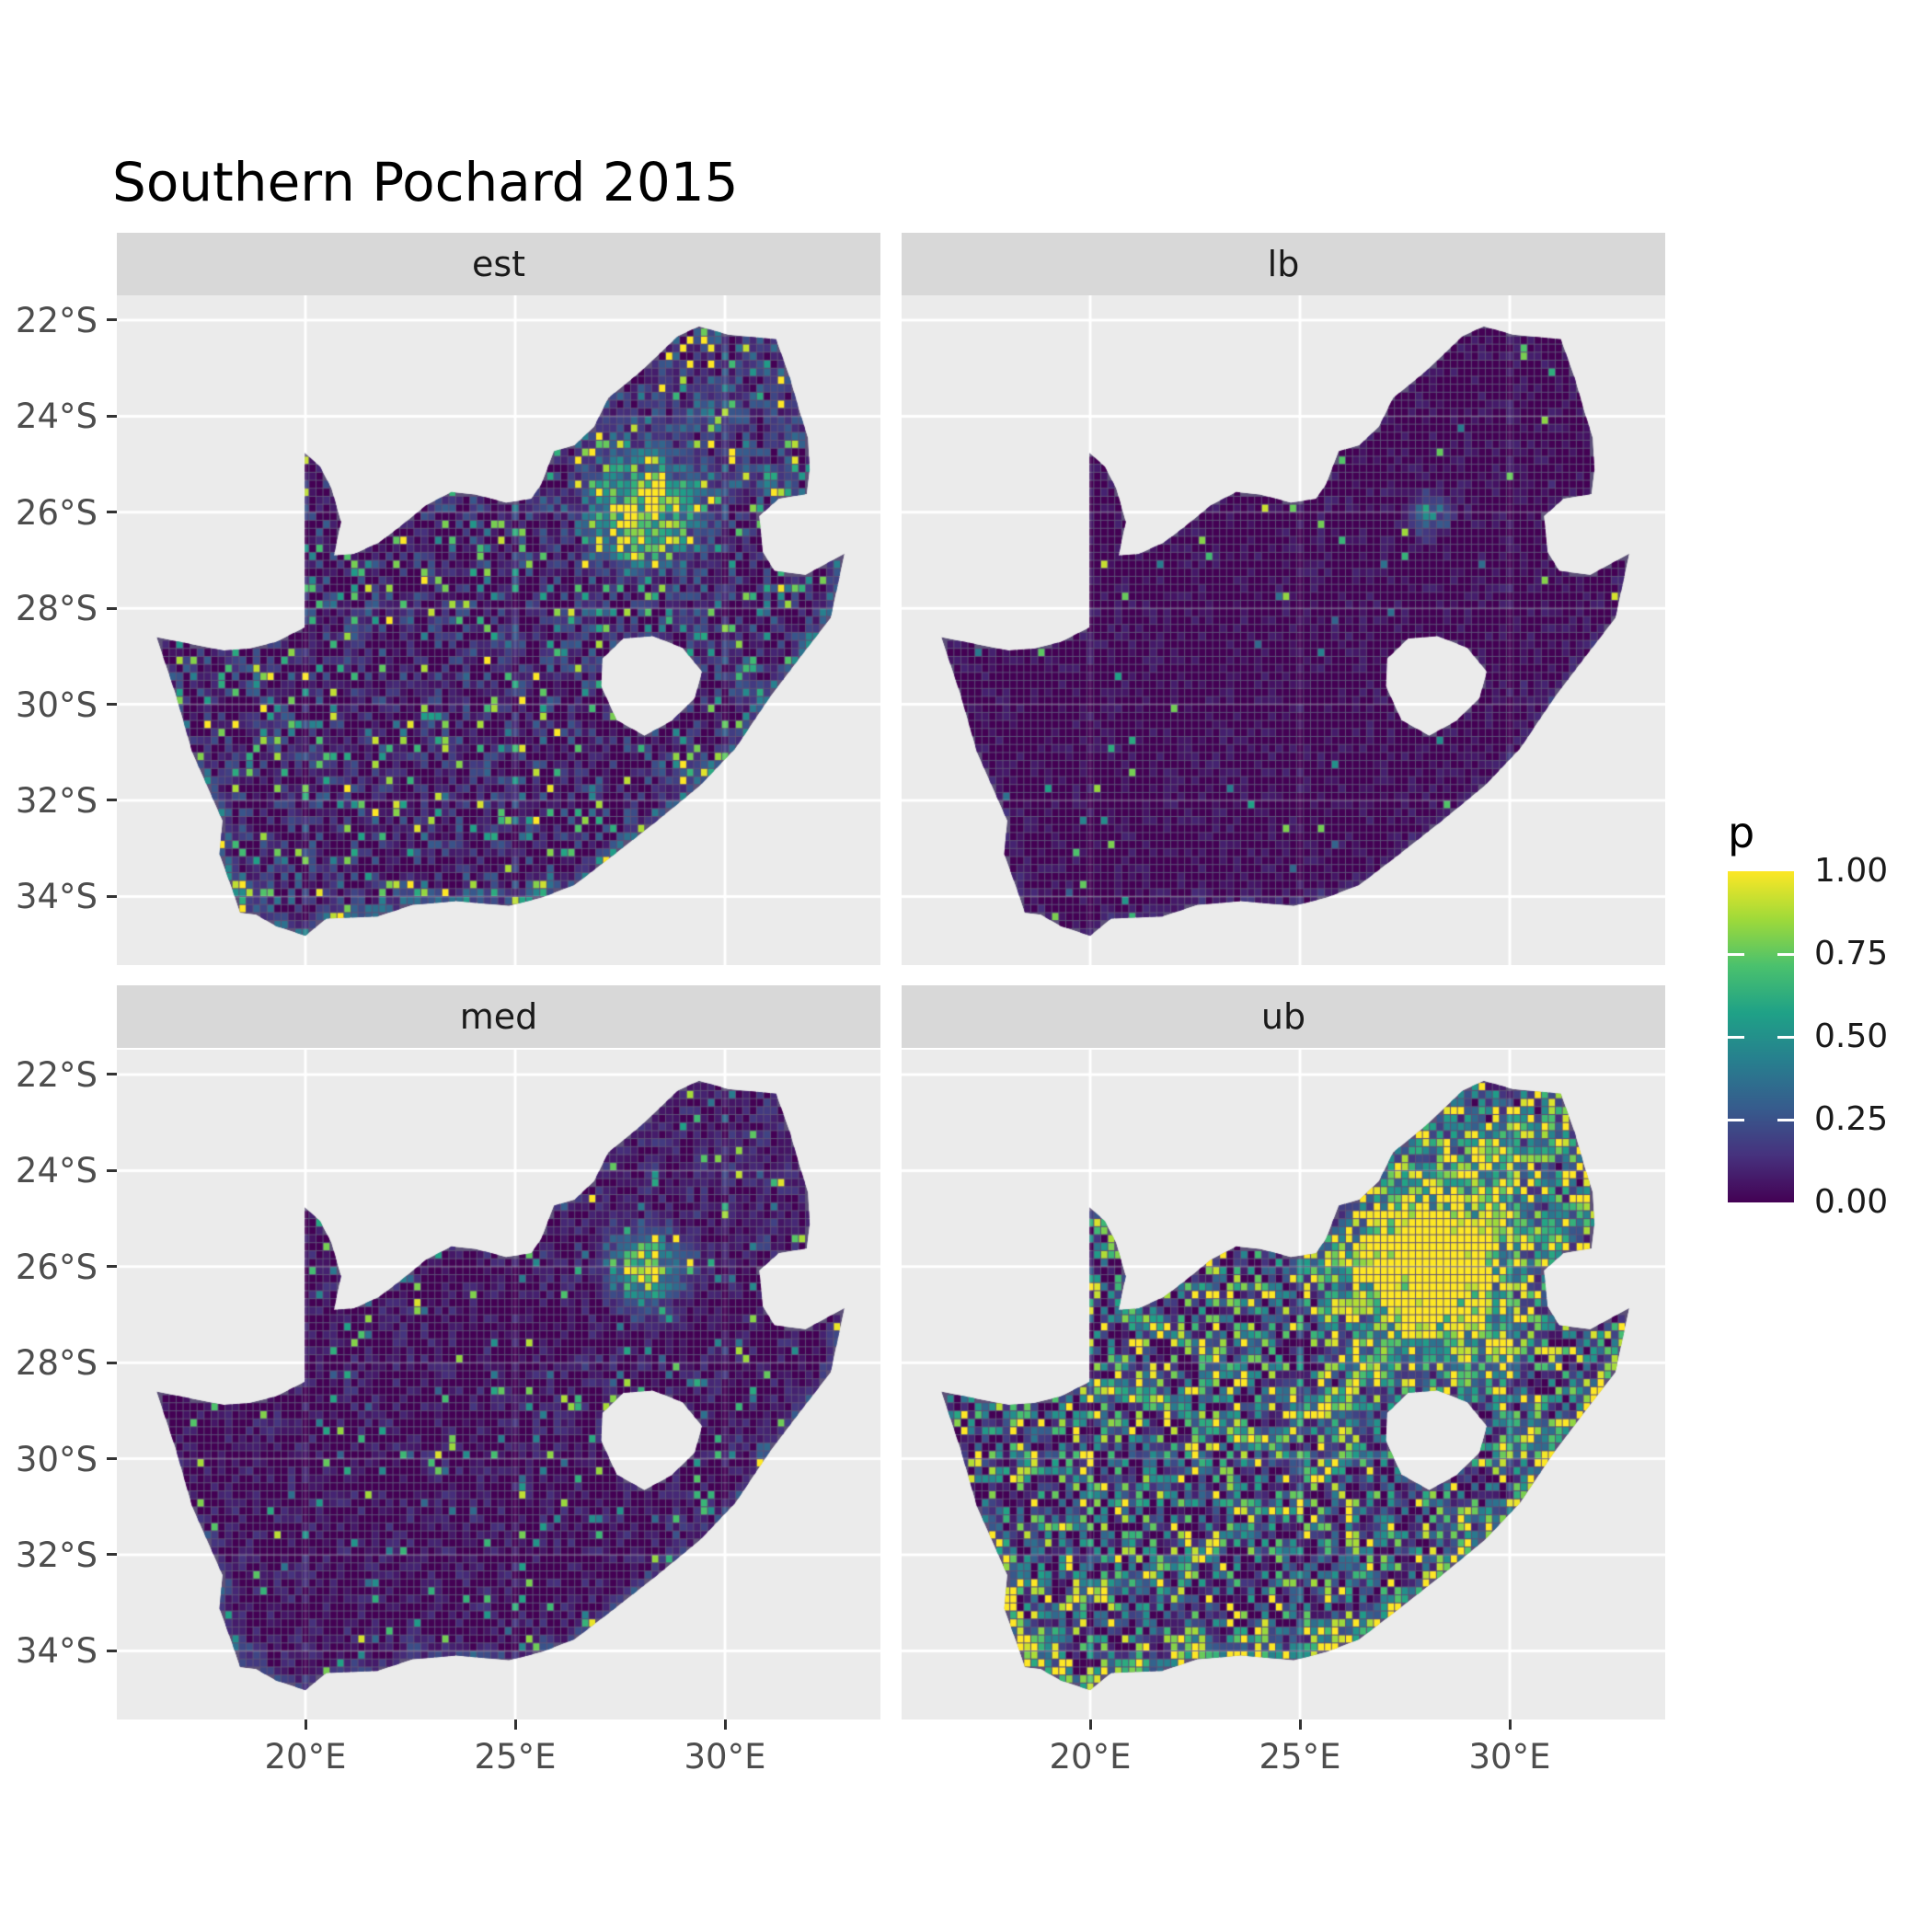 The image size is (1932, 1932). What do you see at coordinates (1851, 953) in the screenshot?
I see `legend-tick-label: 0.75` at bounding box center [1851, 953].